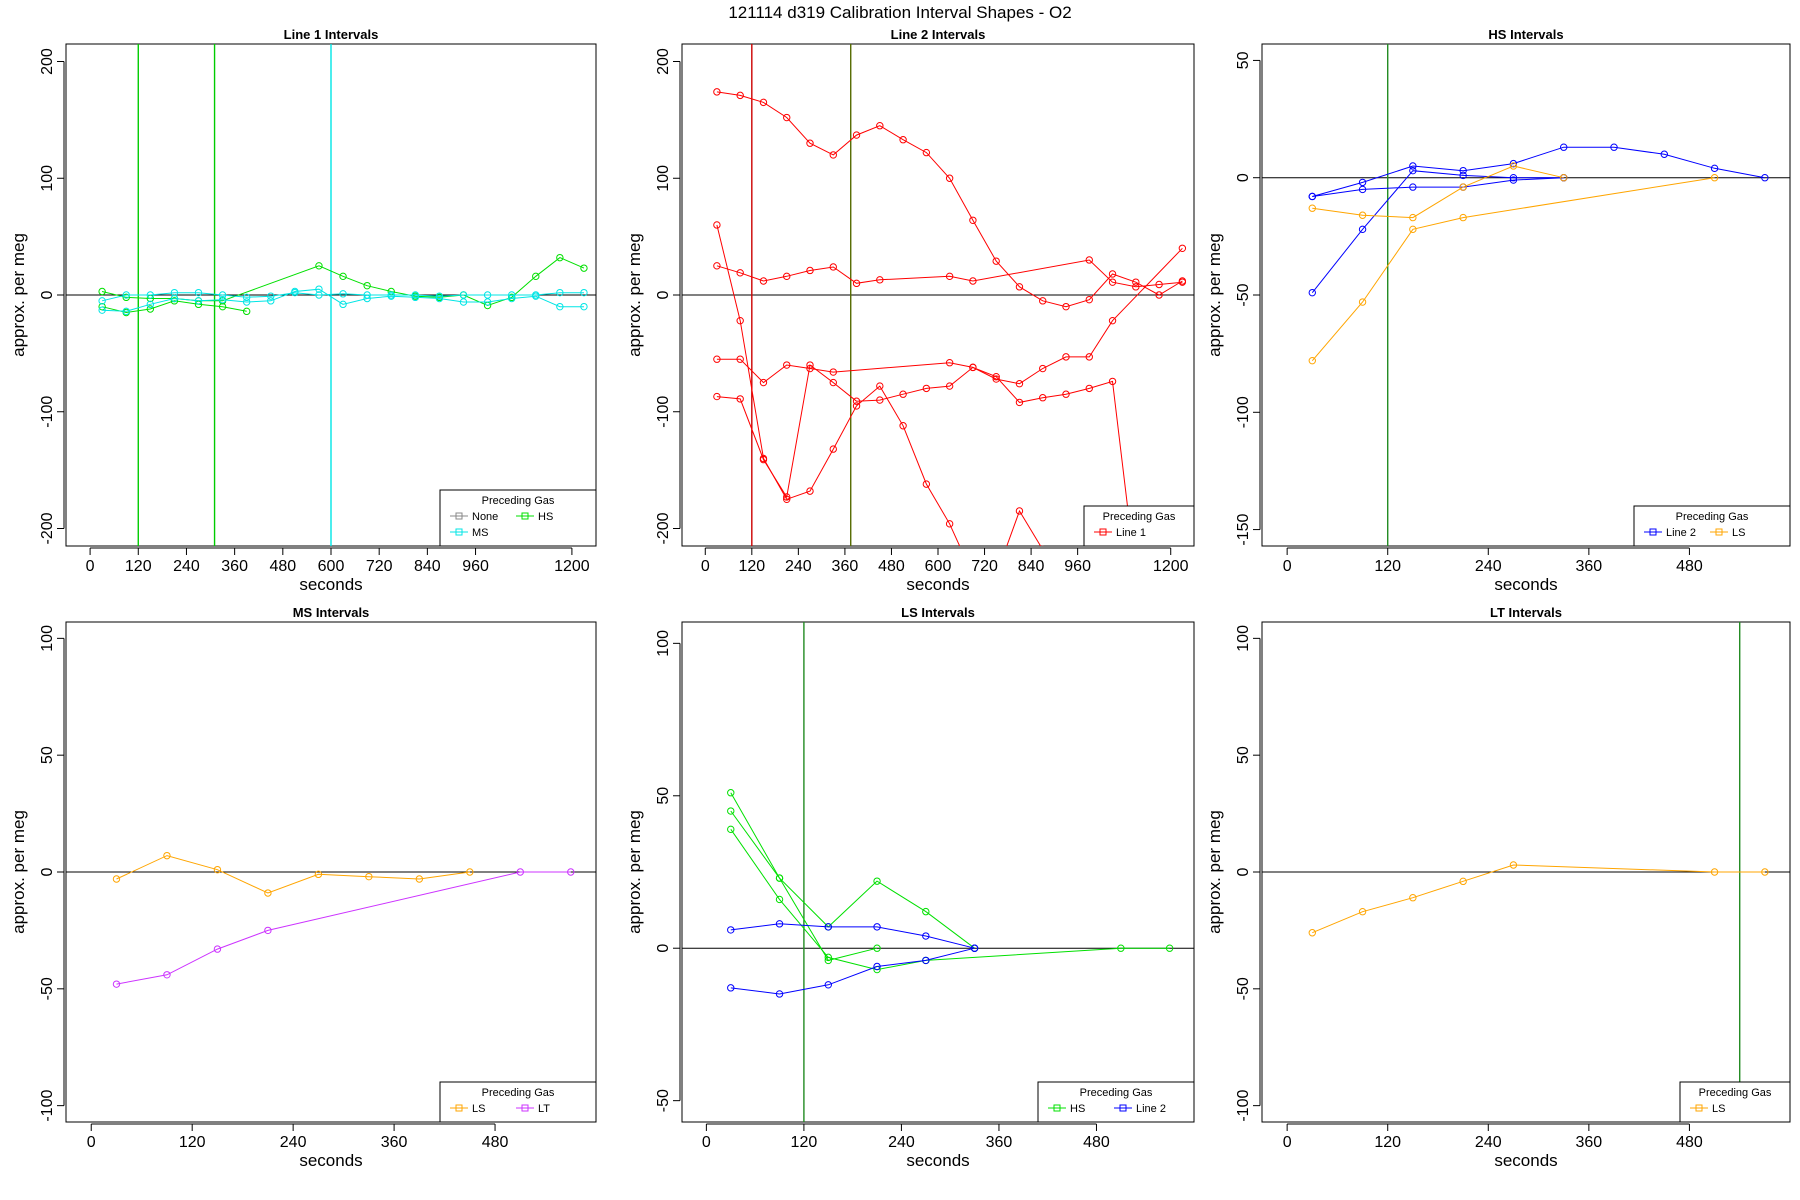 Image resolution: width=1800 pixels, height=1200 pixels. What do you see at coordinates (480, 533) in the screenshot?
I see `legend-label: MS` at bounding box center [480, 533].